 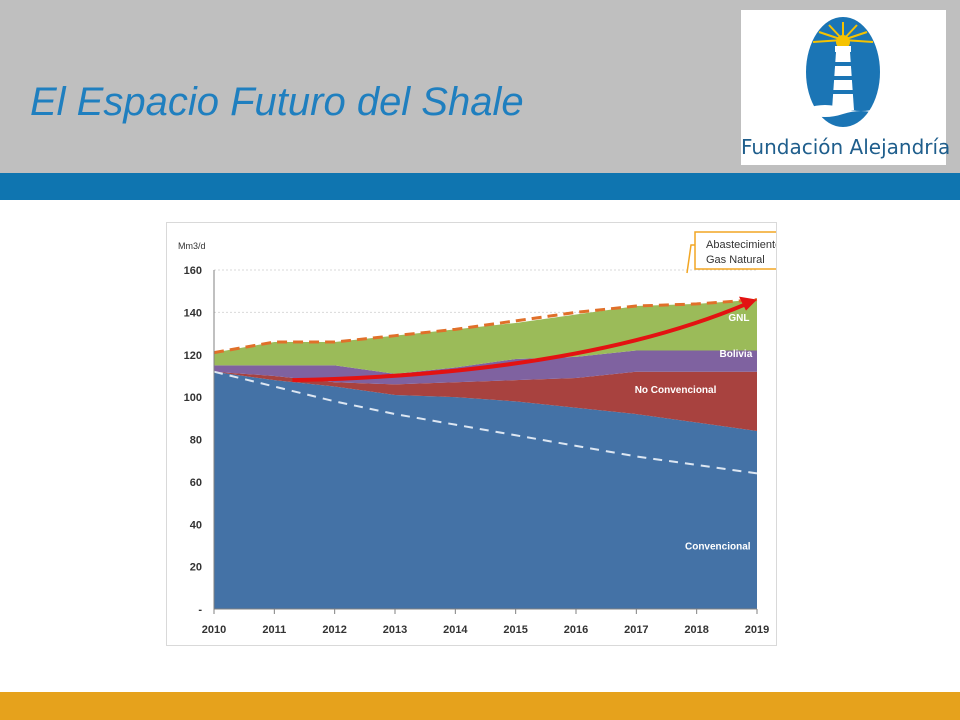 What do you see at coordinates (480, 186) in the screenshot?
I see `blue-band` at bounding box center [480, 186].